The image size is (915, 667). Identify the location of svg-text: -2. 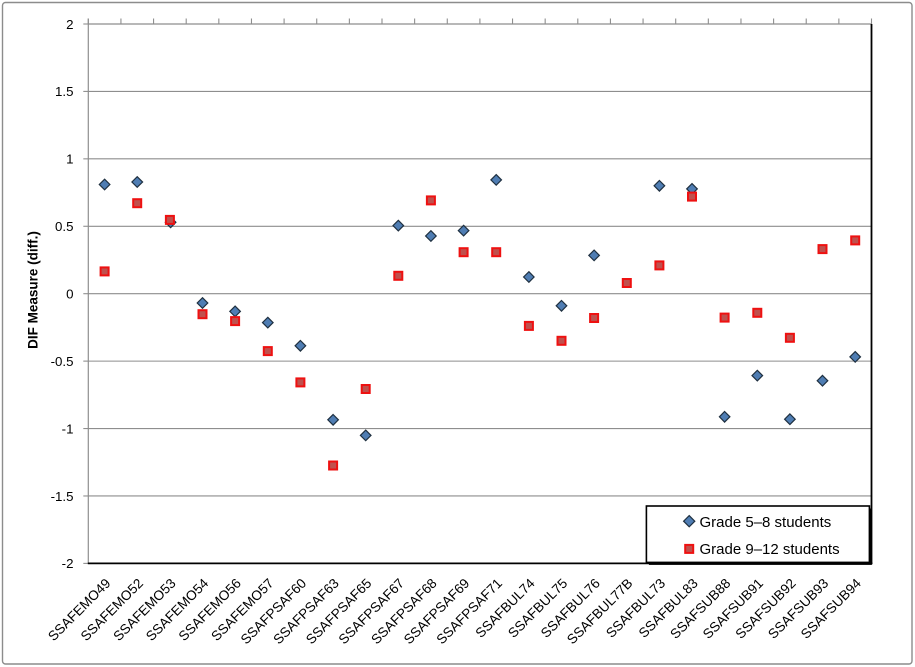
(68, 563).